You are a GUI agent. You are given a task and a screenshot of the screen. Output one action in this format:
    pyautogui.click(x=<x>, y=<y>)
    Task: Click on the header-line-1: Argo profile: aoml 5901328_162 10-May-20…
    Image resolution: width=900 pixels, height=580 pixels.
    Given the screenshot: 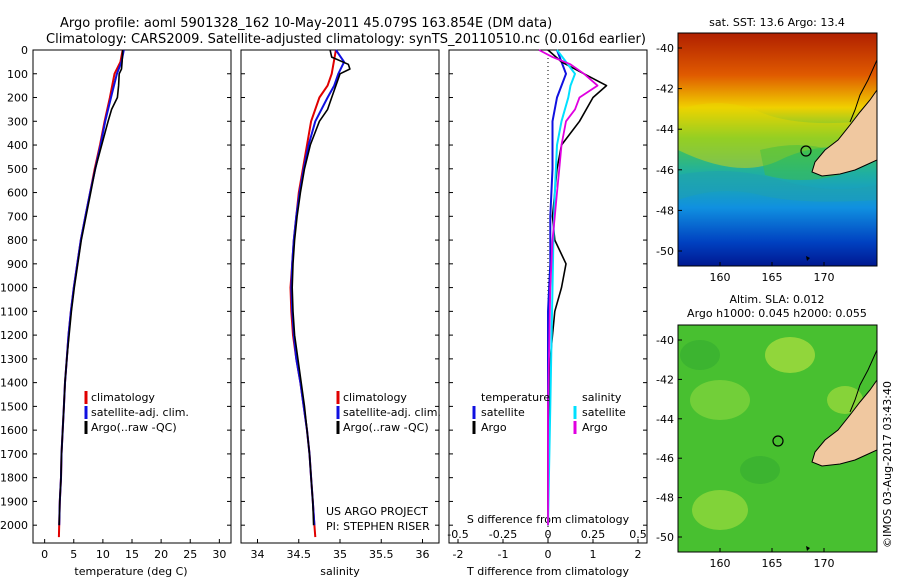 What is the action you would take?
    pyautogui.click(x=306, y=23)
    